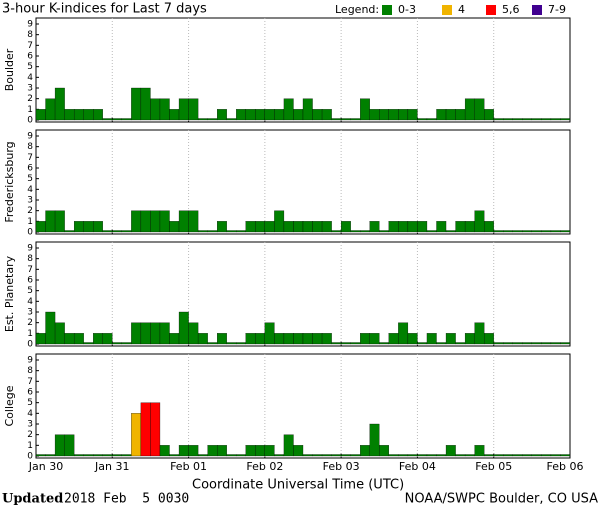 The height and width of the screenshot is (510, 600). I want to click on y-tick-label: 3, so click(30, 313).